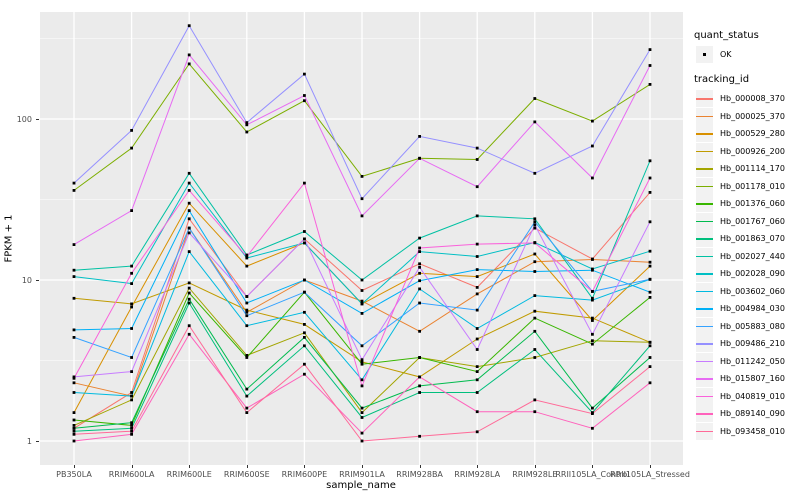 This screenshot has height=500, width=800. I want to click on legend-item-Hb_000926_200: Hb_000926_200, so click(740, 151).